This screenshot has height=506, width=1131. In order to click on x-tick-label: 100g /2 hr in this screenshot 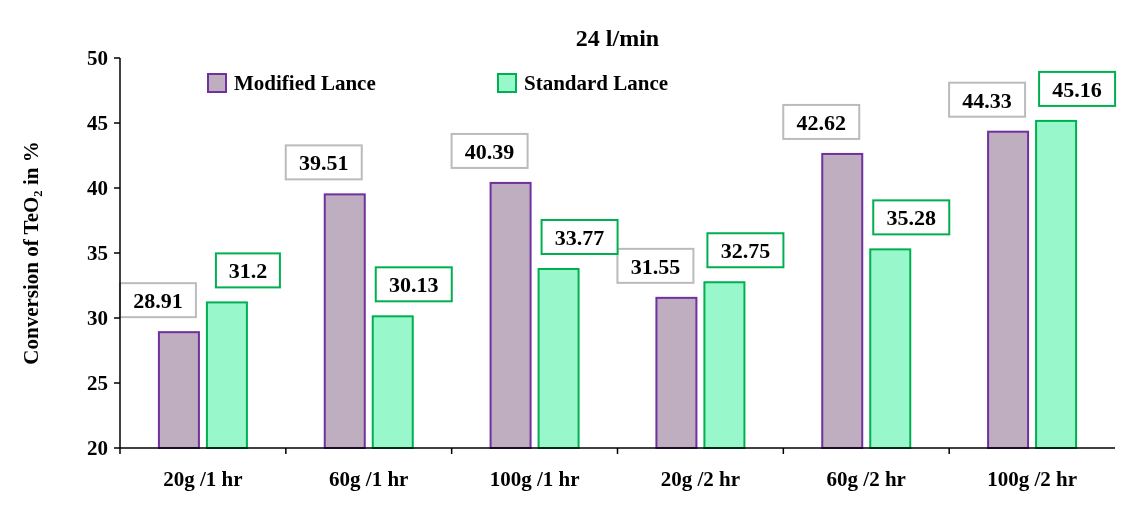, I will do `click(1032, 479)`.